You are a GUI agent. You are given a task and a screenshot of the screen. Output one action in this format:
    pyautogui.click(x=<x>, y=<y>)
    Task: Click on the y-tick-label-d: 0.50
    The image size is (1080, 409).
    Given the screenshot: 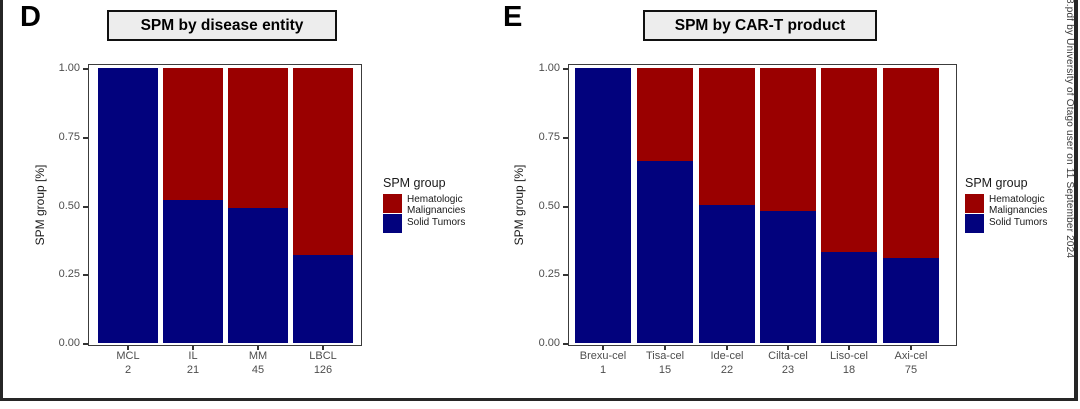 What is the action you would take?
    pyautogui.click(x=69, y=206)
    